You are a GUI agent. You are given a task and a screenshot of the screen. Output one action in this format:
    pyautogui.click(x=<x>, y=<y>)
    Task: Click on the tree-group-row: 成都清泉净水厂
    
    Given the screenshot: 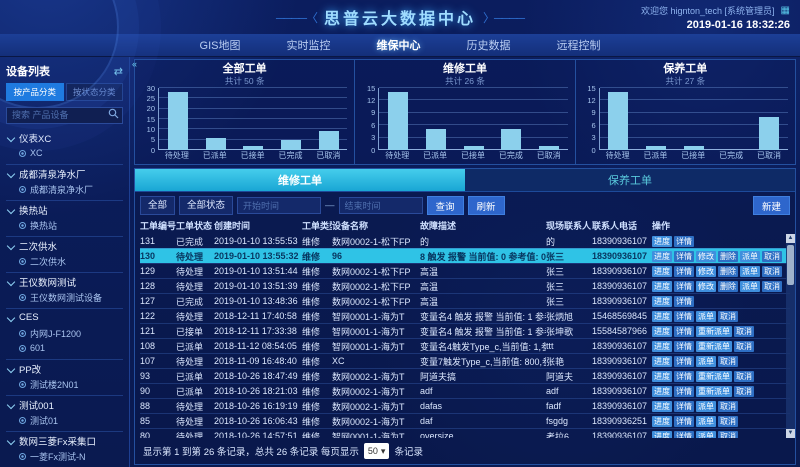 What is the action you would take?
    pyautogui.click(x=64, y=174)
    